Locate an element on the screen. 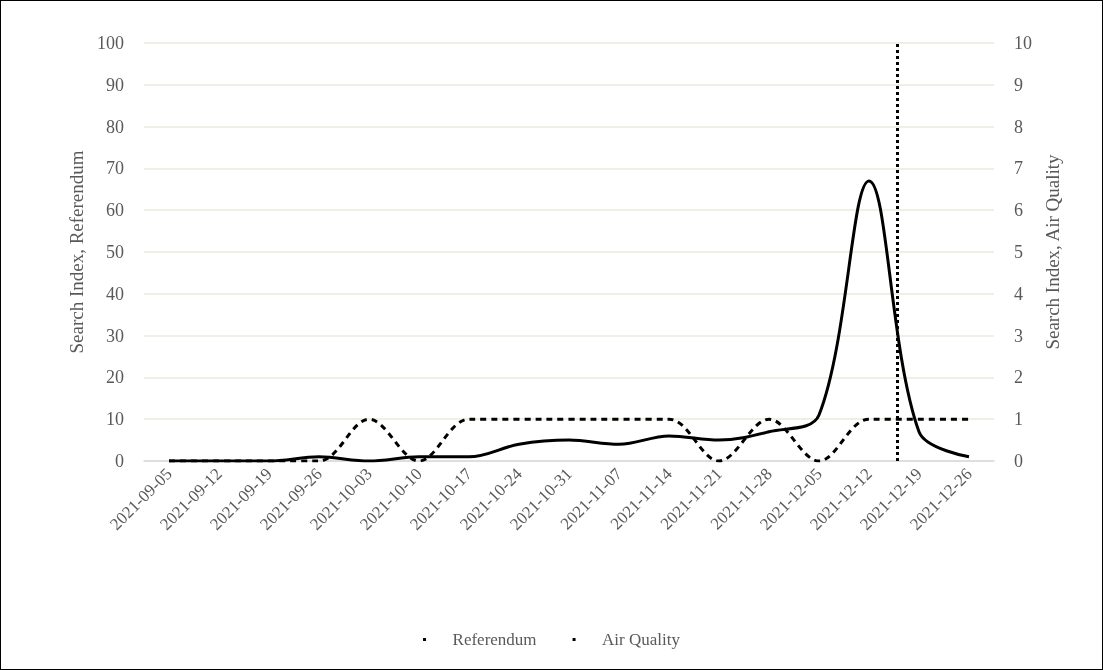  y2-tick-label: 5 is located at coordinates (1018, 252).